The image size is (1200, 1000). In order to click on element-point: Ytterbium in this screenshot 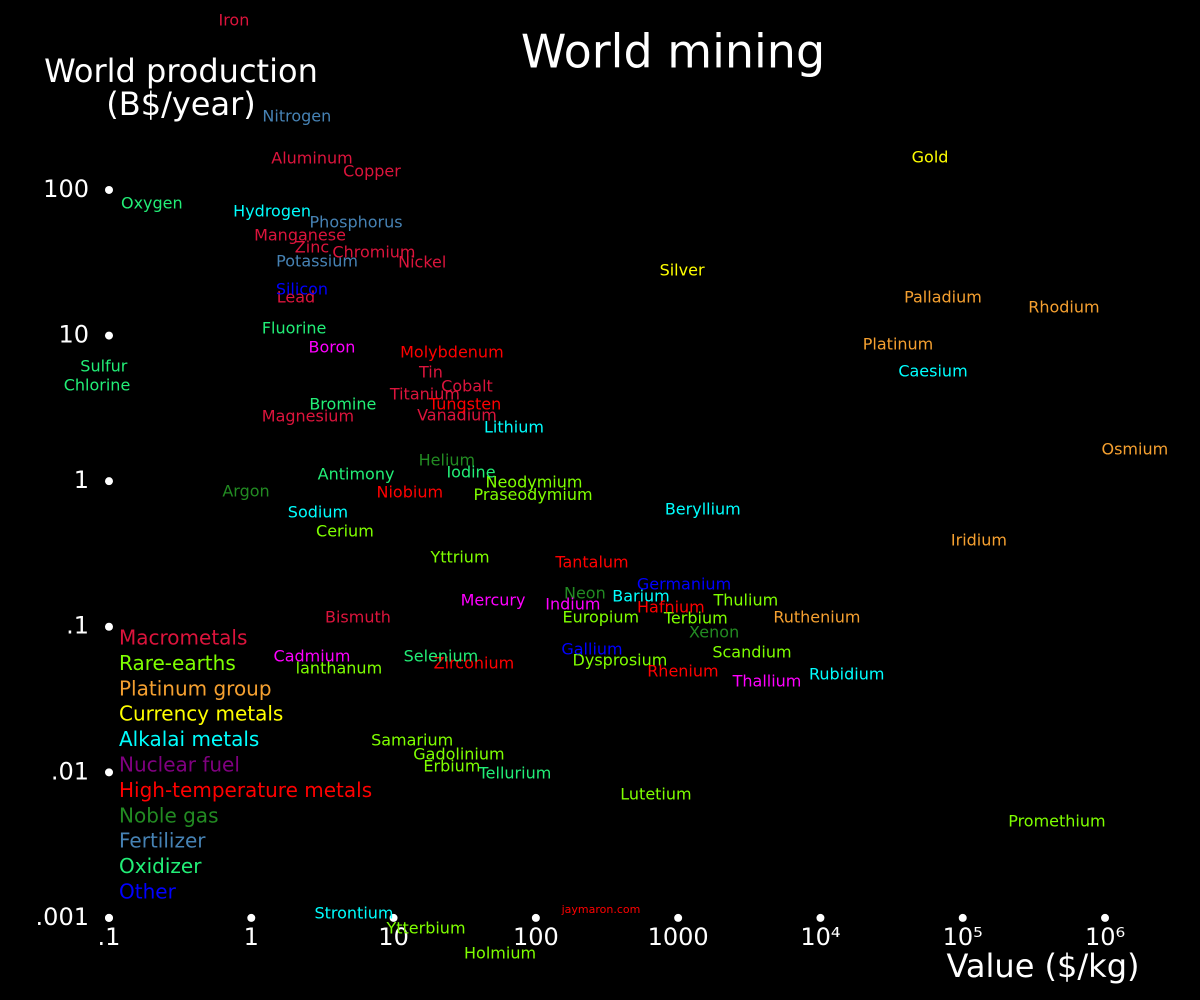, I will do `click(425, 927)`.